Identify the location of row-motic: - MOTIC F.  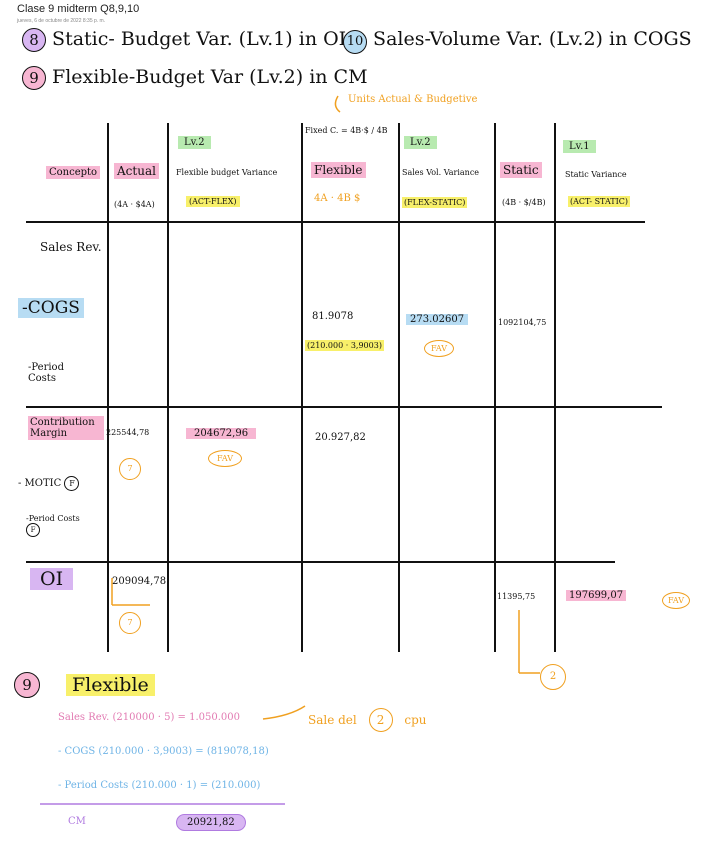
(49, 483).